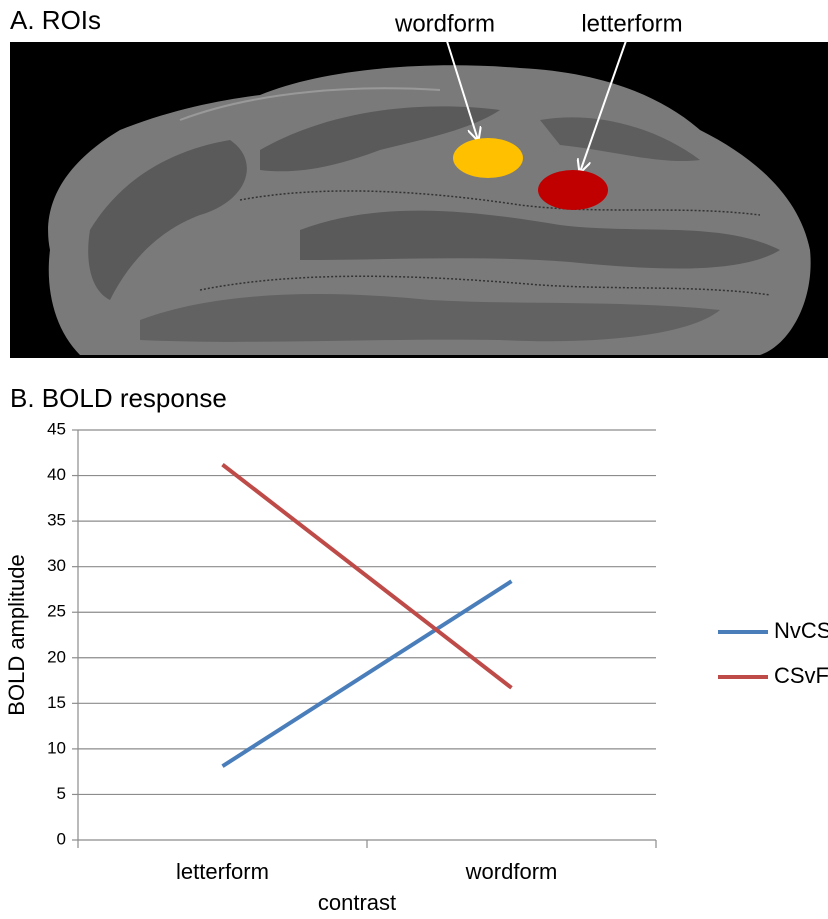 This screenshot has width=828, height=919. Describe the element at coordinates (444, 23) in the screenshot. I see `roi-label: wordform` at that location.